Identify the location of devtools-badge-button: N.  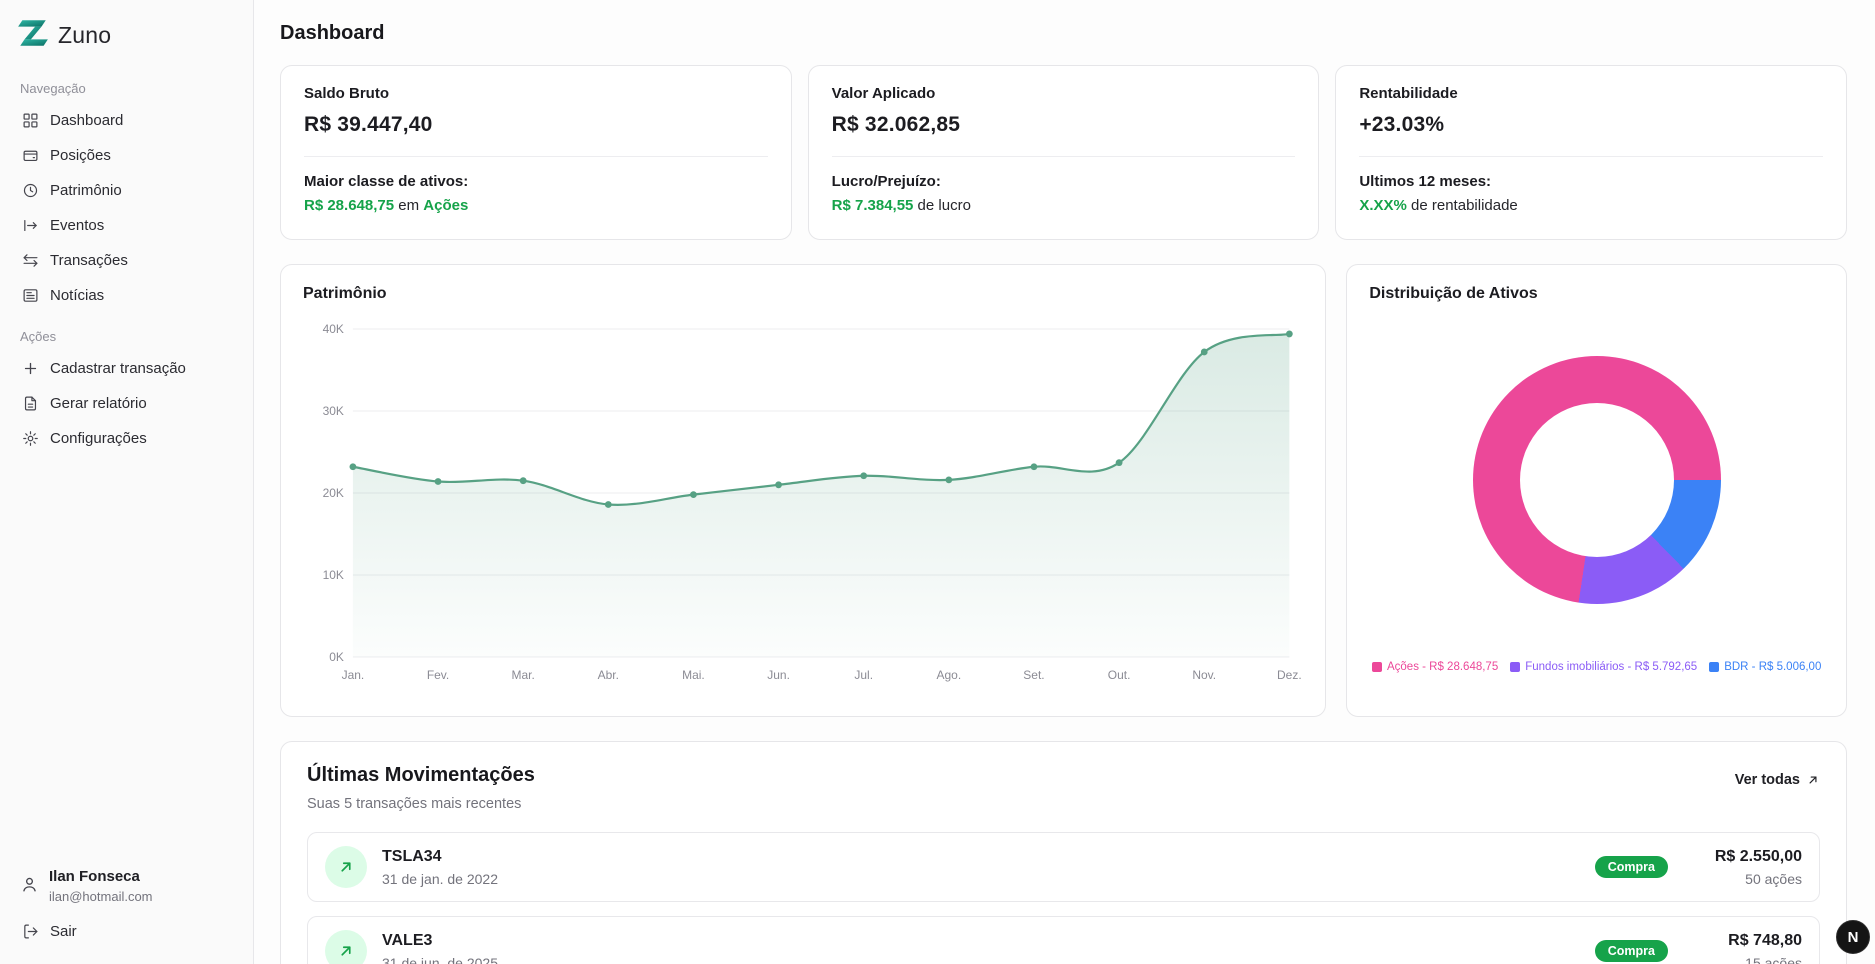
(1853, 937).